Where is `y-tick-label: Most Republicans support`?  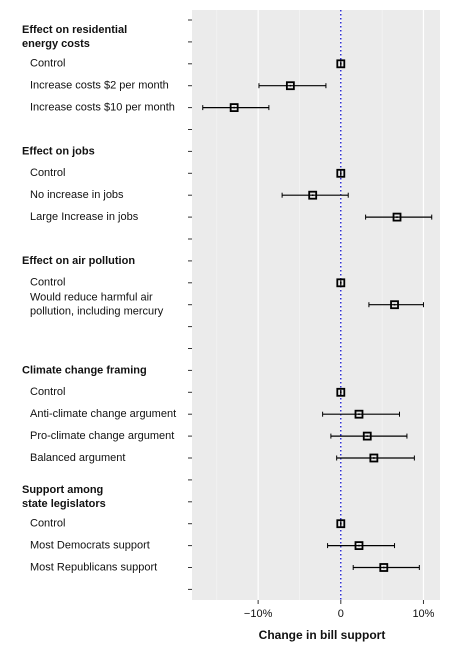
y-tick-label: Most Republicans support is located at coordinates (93, 567).